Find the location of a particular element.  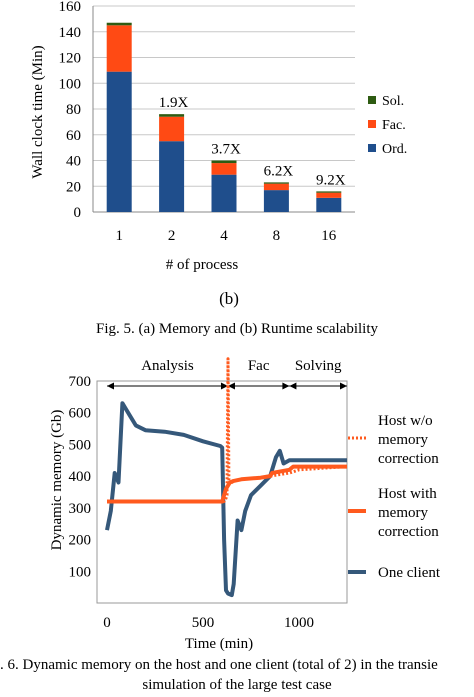

legend-label: Fac. is located at coordinates (394, 125).